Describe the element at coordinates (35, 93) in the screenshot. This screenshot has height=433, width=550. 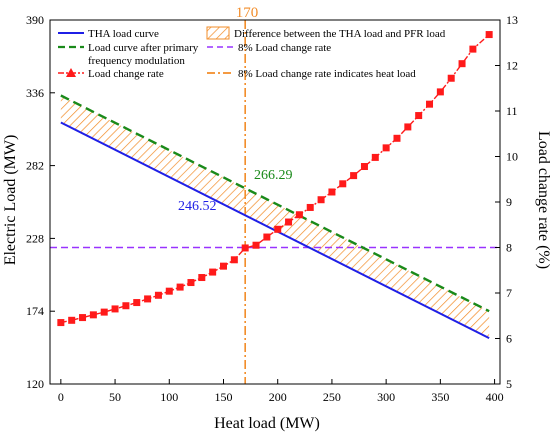
I see `y-left-tick-label: 336` at that location.